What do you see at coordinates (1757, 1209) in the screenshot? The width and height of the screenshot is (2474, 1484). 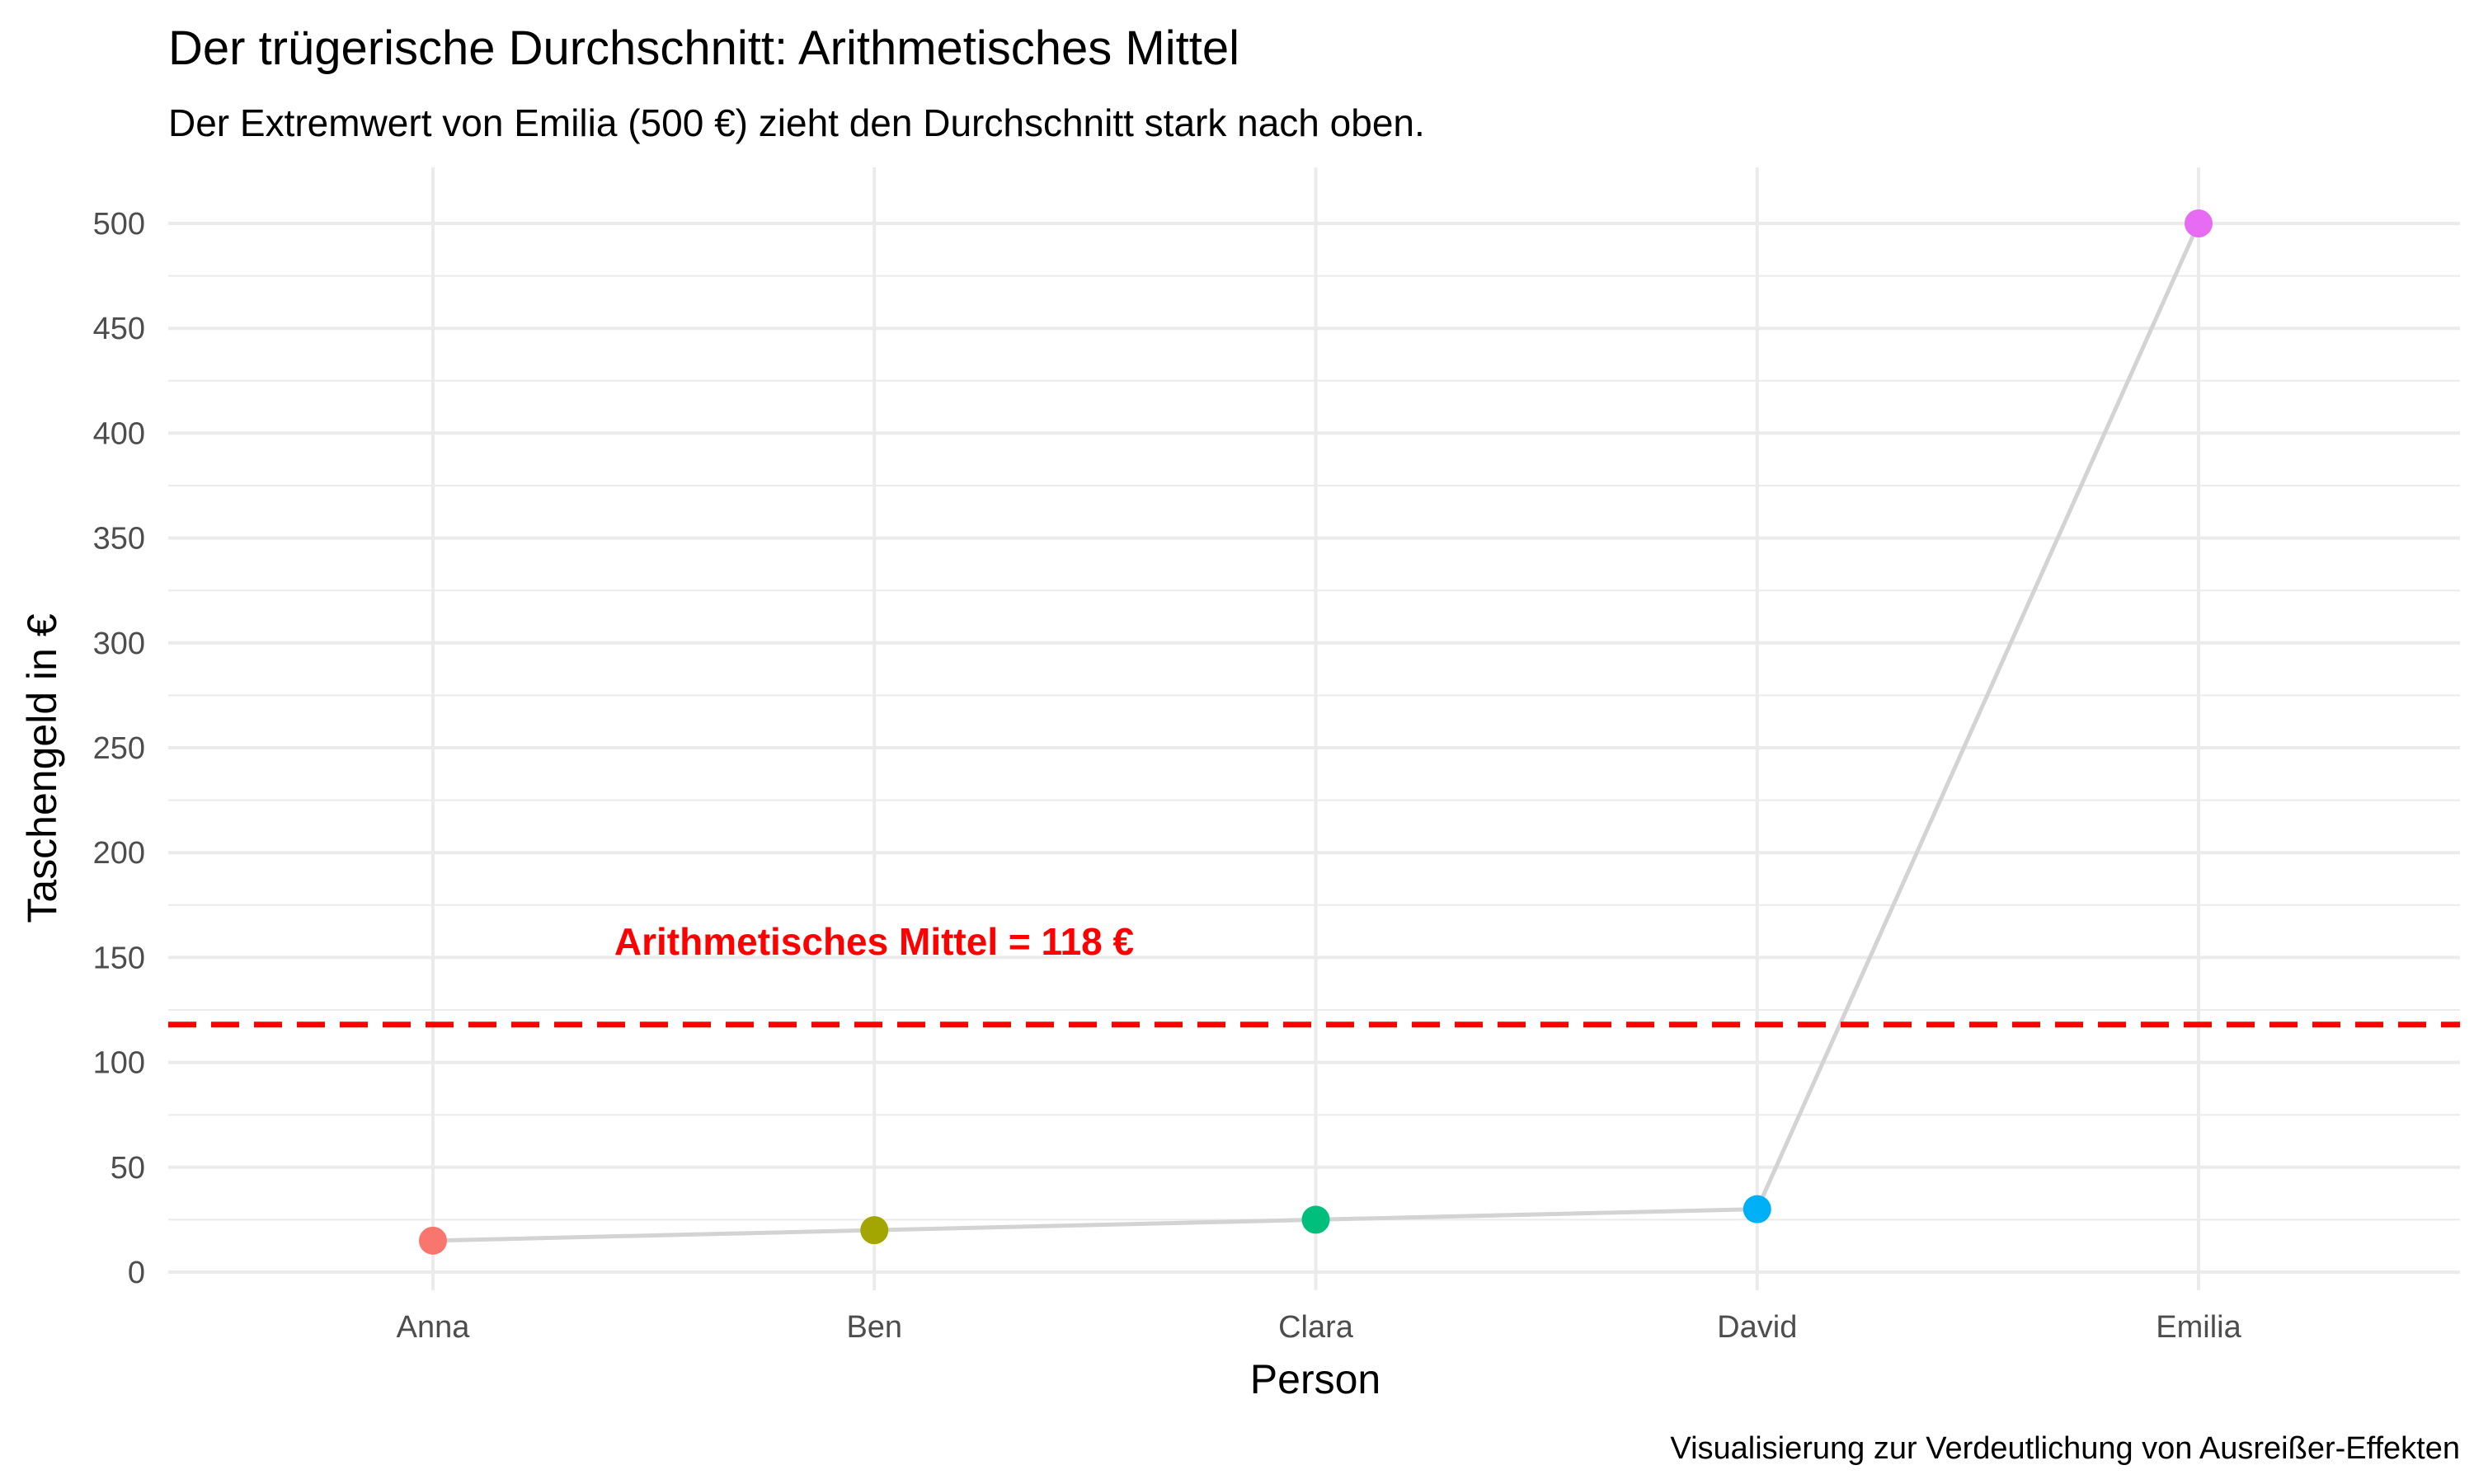 I see `data-point-david` at bounding box center [1757, 1209].